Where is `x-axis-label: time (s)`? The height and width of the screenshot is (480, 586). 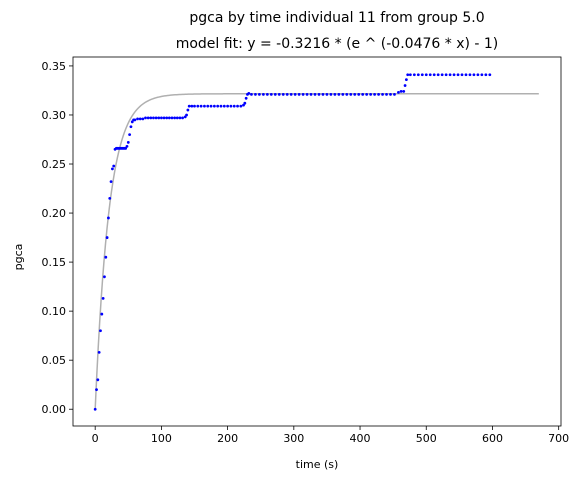
x-axis-label: time (s) is located at coordinates (317, 464).